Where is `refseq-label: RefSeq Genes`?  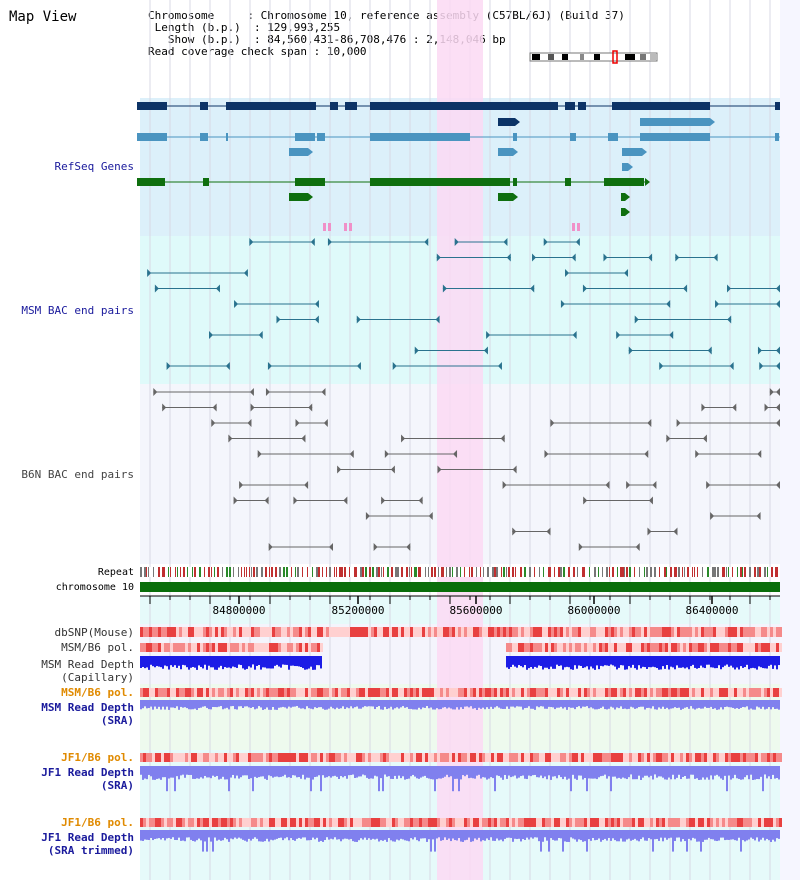 refseq-label: RefSeq Genes is located at coordinates (94, 166).